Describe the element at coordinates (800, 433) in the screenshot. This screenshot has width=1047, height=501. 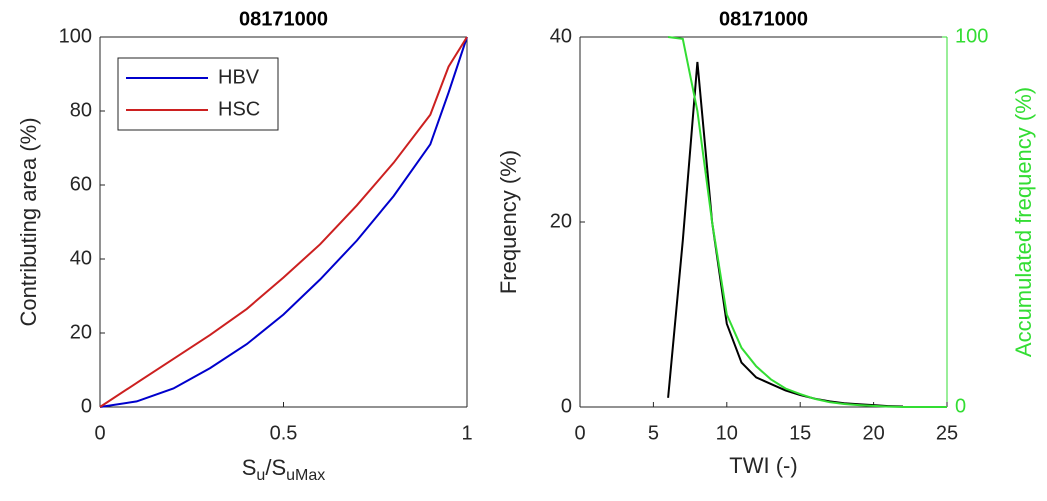
I see `x-tick-label: 15` at that location.